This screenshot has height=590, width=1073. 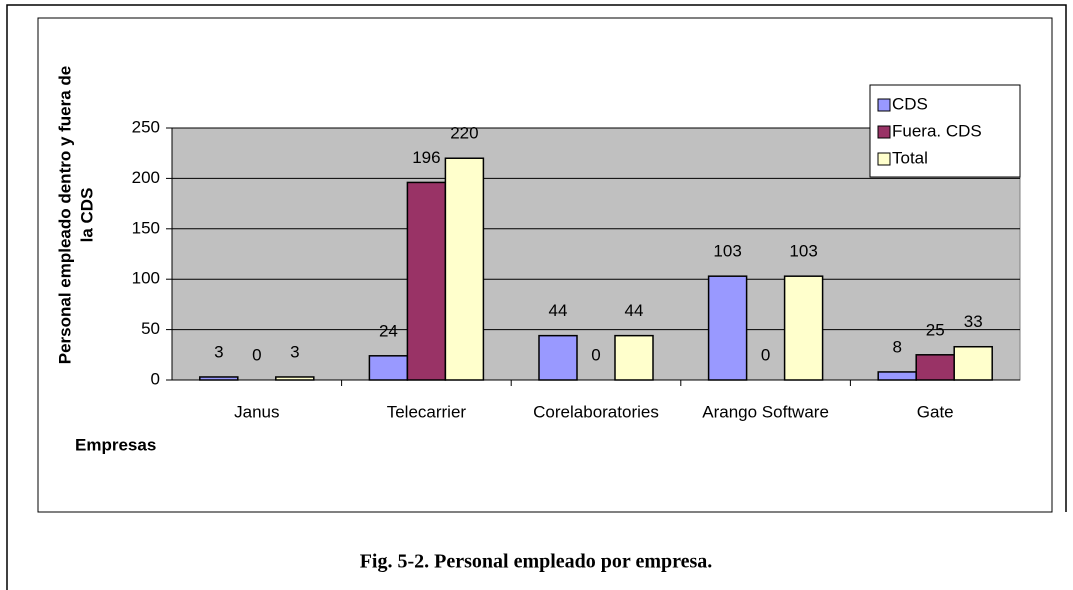 I want to click on y-tick-label: 0, so click(x=155, y=378).